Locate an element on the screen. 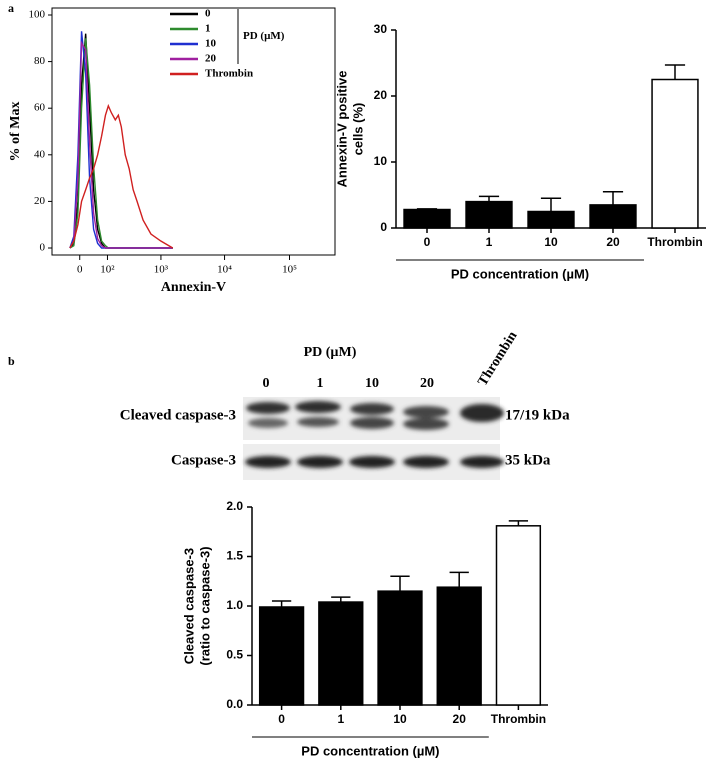  y-tick-label: 80 is located at coordinates (40, 61).